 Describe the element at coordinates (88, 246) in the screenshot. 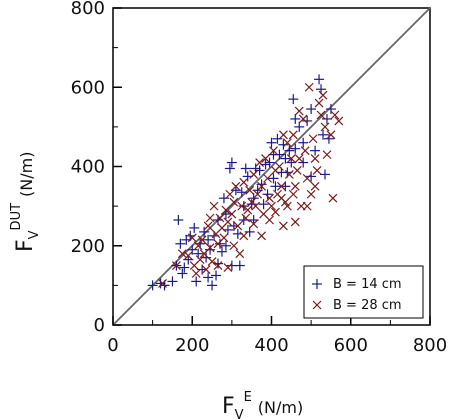

I see `y-tick-label-200: 200` at that location.